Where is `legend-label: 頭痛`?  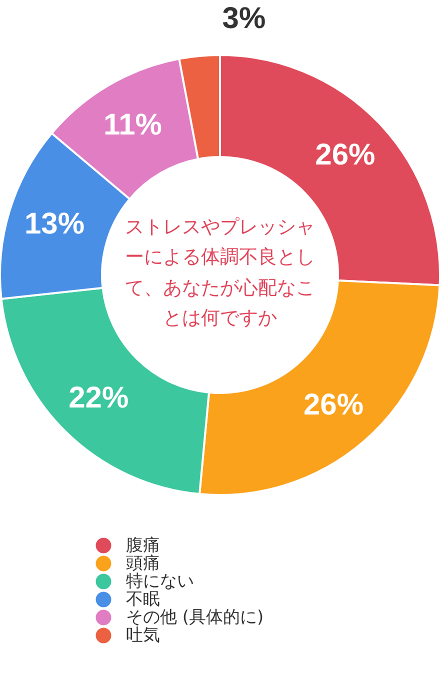 legend-label: 頭痛 is located at coordinates (143, 564).